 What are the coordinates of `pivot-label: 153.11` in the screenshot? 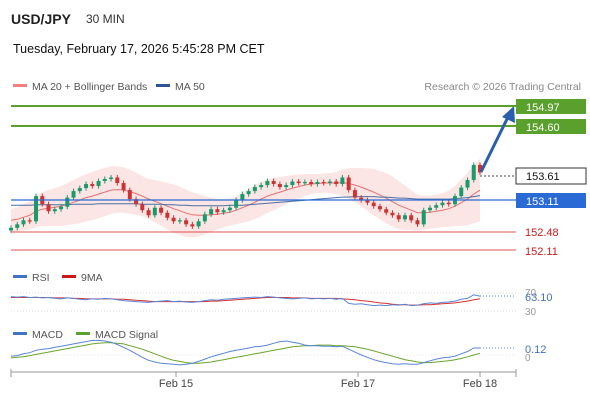 It's located at (542, 202).